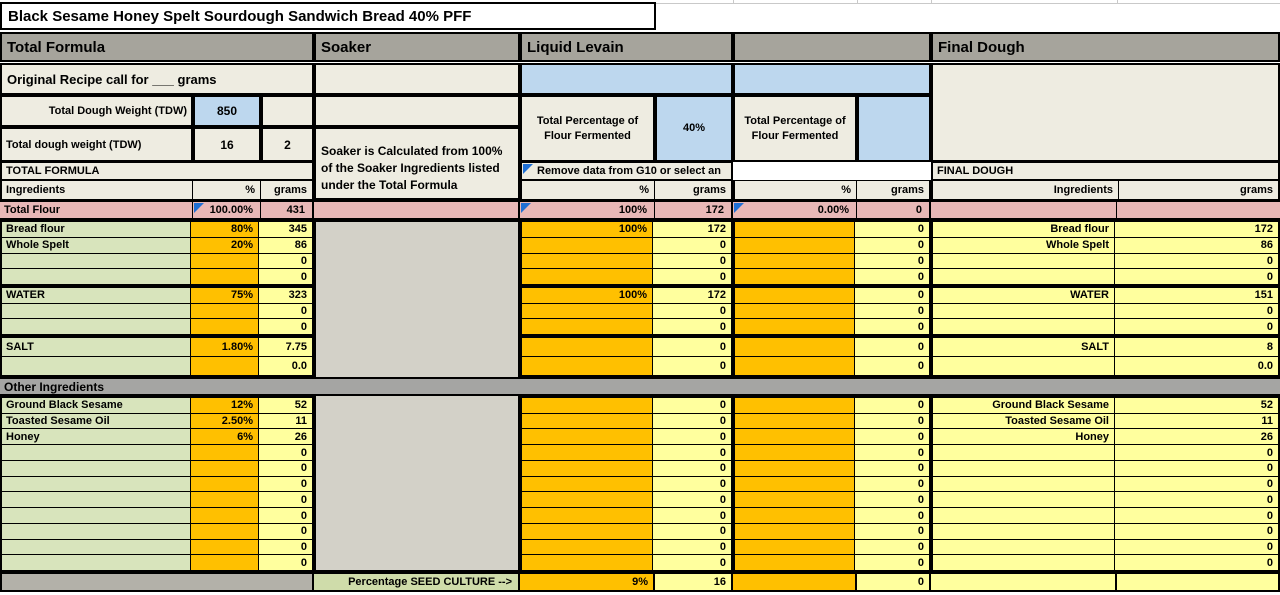 This screenshot has height=595, width=1280. I want to click on cell-tf-percent-cell: 80%, so click(225, 229).